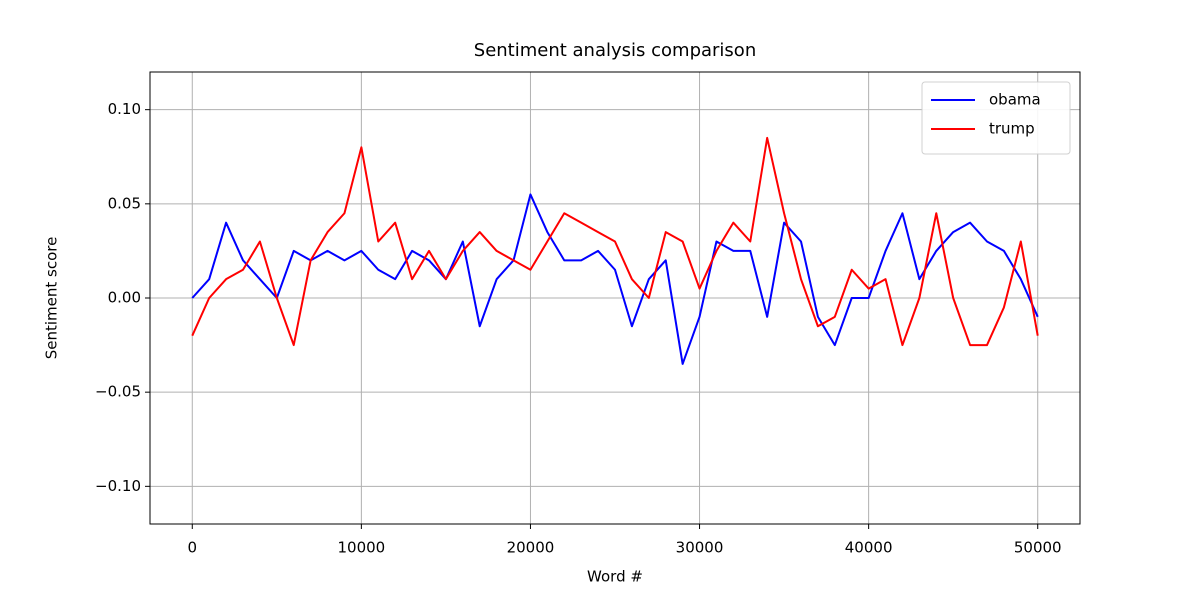 The image size is (1200, 604). What do you see at coordinates (52, 298) in the screenshot?
I see `y-axis-label: Sentiment score` at bounding box center [52, 298].